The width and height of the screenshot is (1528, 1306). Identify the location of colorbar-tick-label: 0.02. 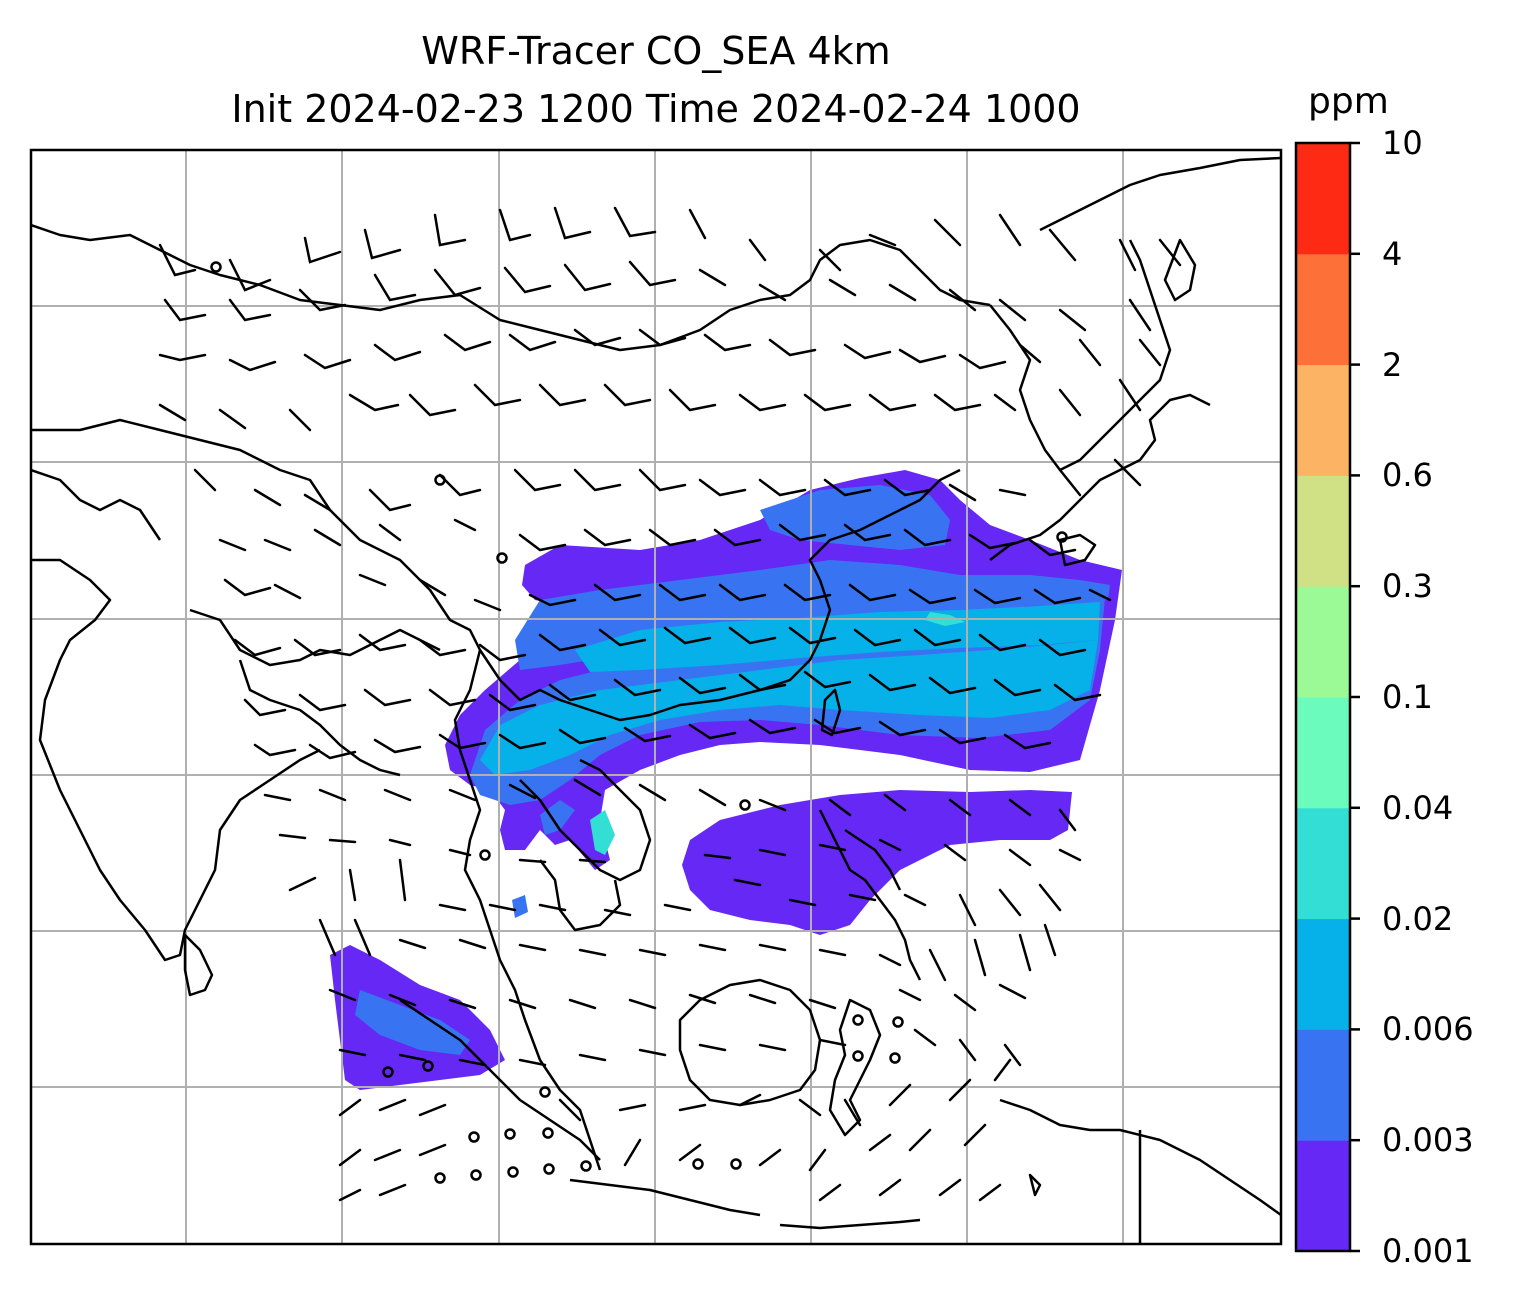
(1418, 918).